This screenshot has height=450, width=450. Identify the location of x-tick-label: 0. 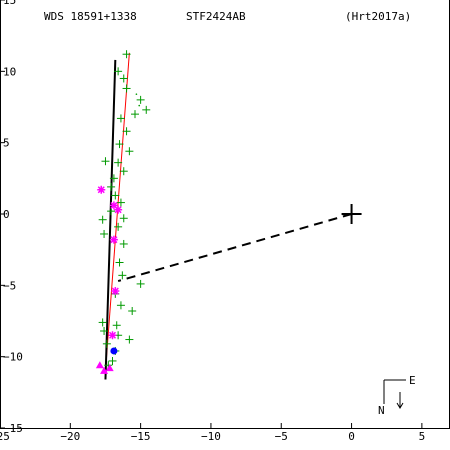
(351, 436).